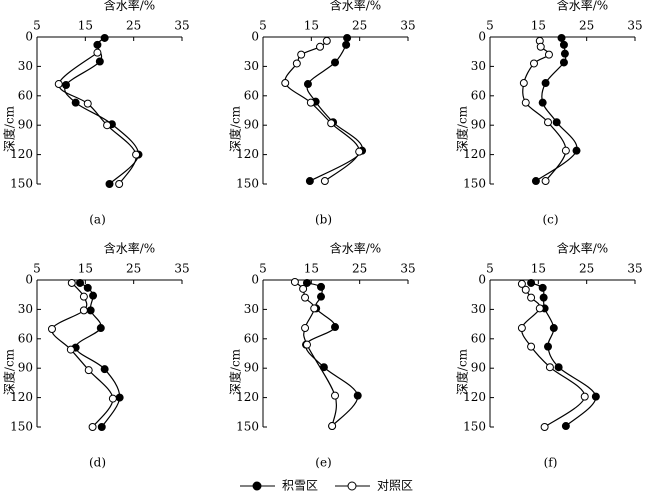 This screenshot has height=494, width=645. Describe the element at coordinates (9, 128) in the screenshot. I see `y-axis-title: 深度/cm` at that location.